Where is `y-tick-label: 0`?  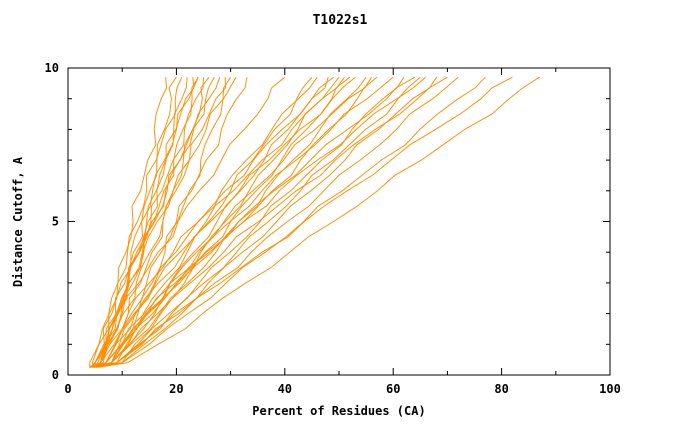 y-tick-label: 0 is located at coordinates (55, 375).